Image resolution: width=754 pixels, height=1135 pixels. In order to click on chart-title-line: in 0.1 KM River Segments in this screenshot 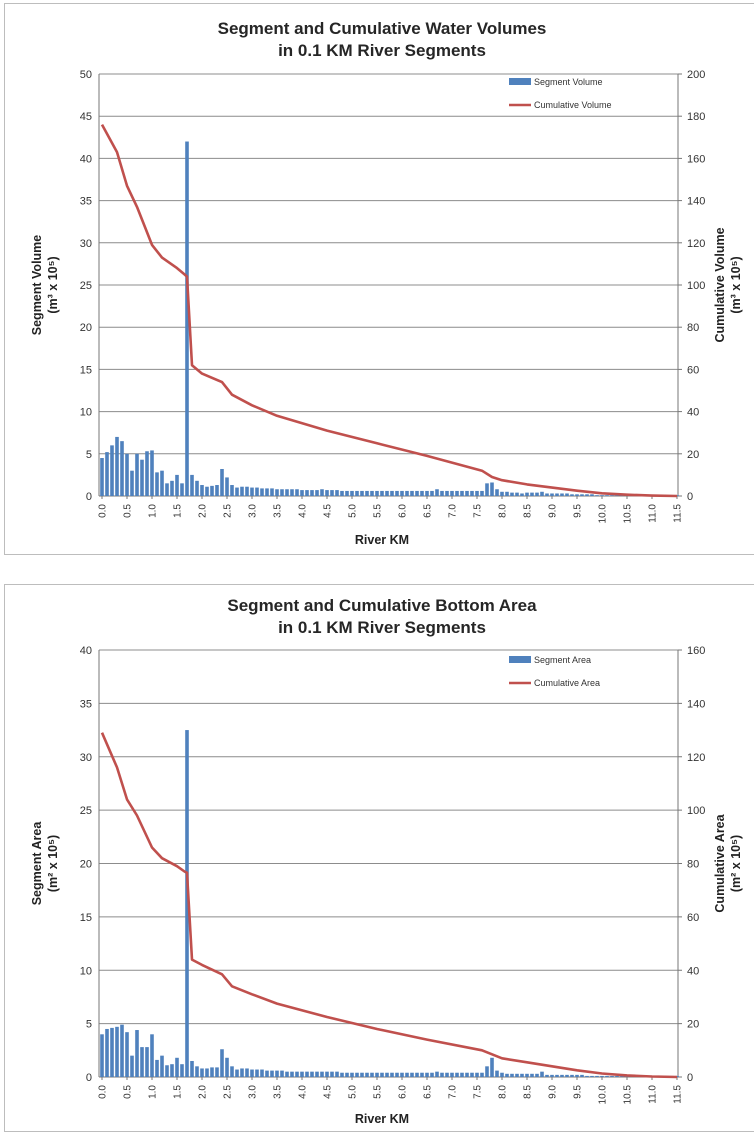, I will do `click(382, 50)`.